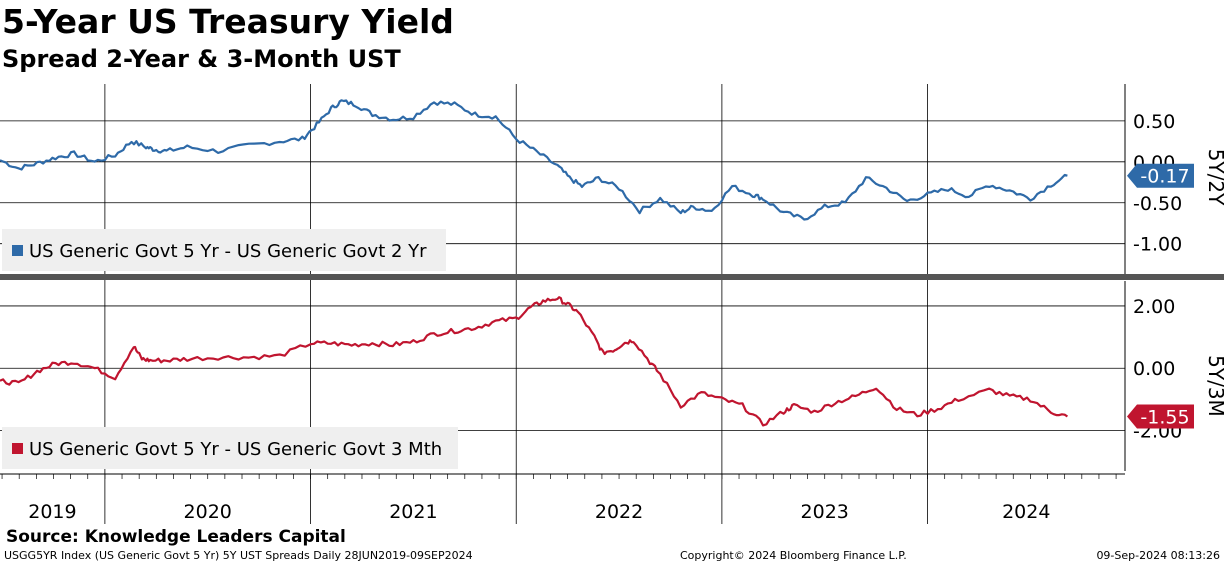 This screenshot has height=566, width=1224. Describe the element at coordinates (825, 512) in the screenshot. I see `x-tick-label-2023: 2023` at that location.